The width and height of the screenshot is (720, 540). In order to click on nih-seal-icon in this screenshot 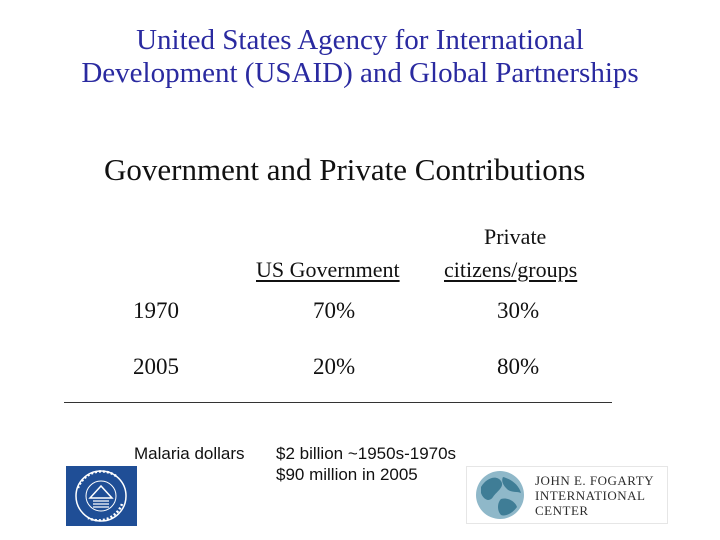, I will do `click(101, 496)`.